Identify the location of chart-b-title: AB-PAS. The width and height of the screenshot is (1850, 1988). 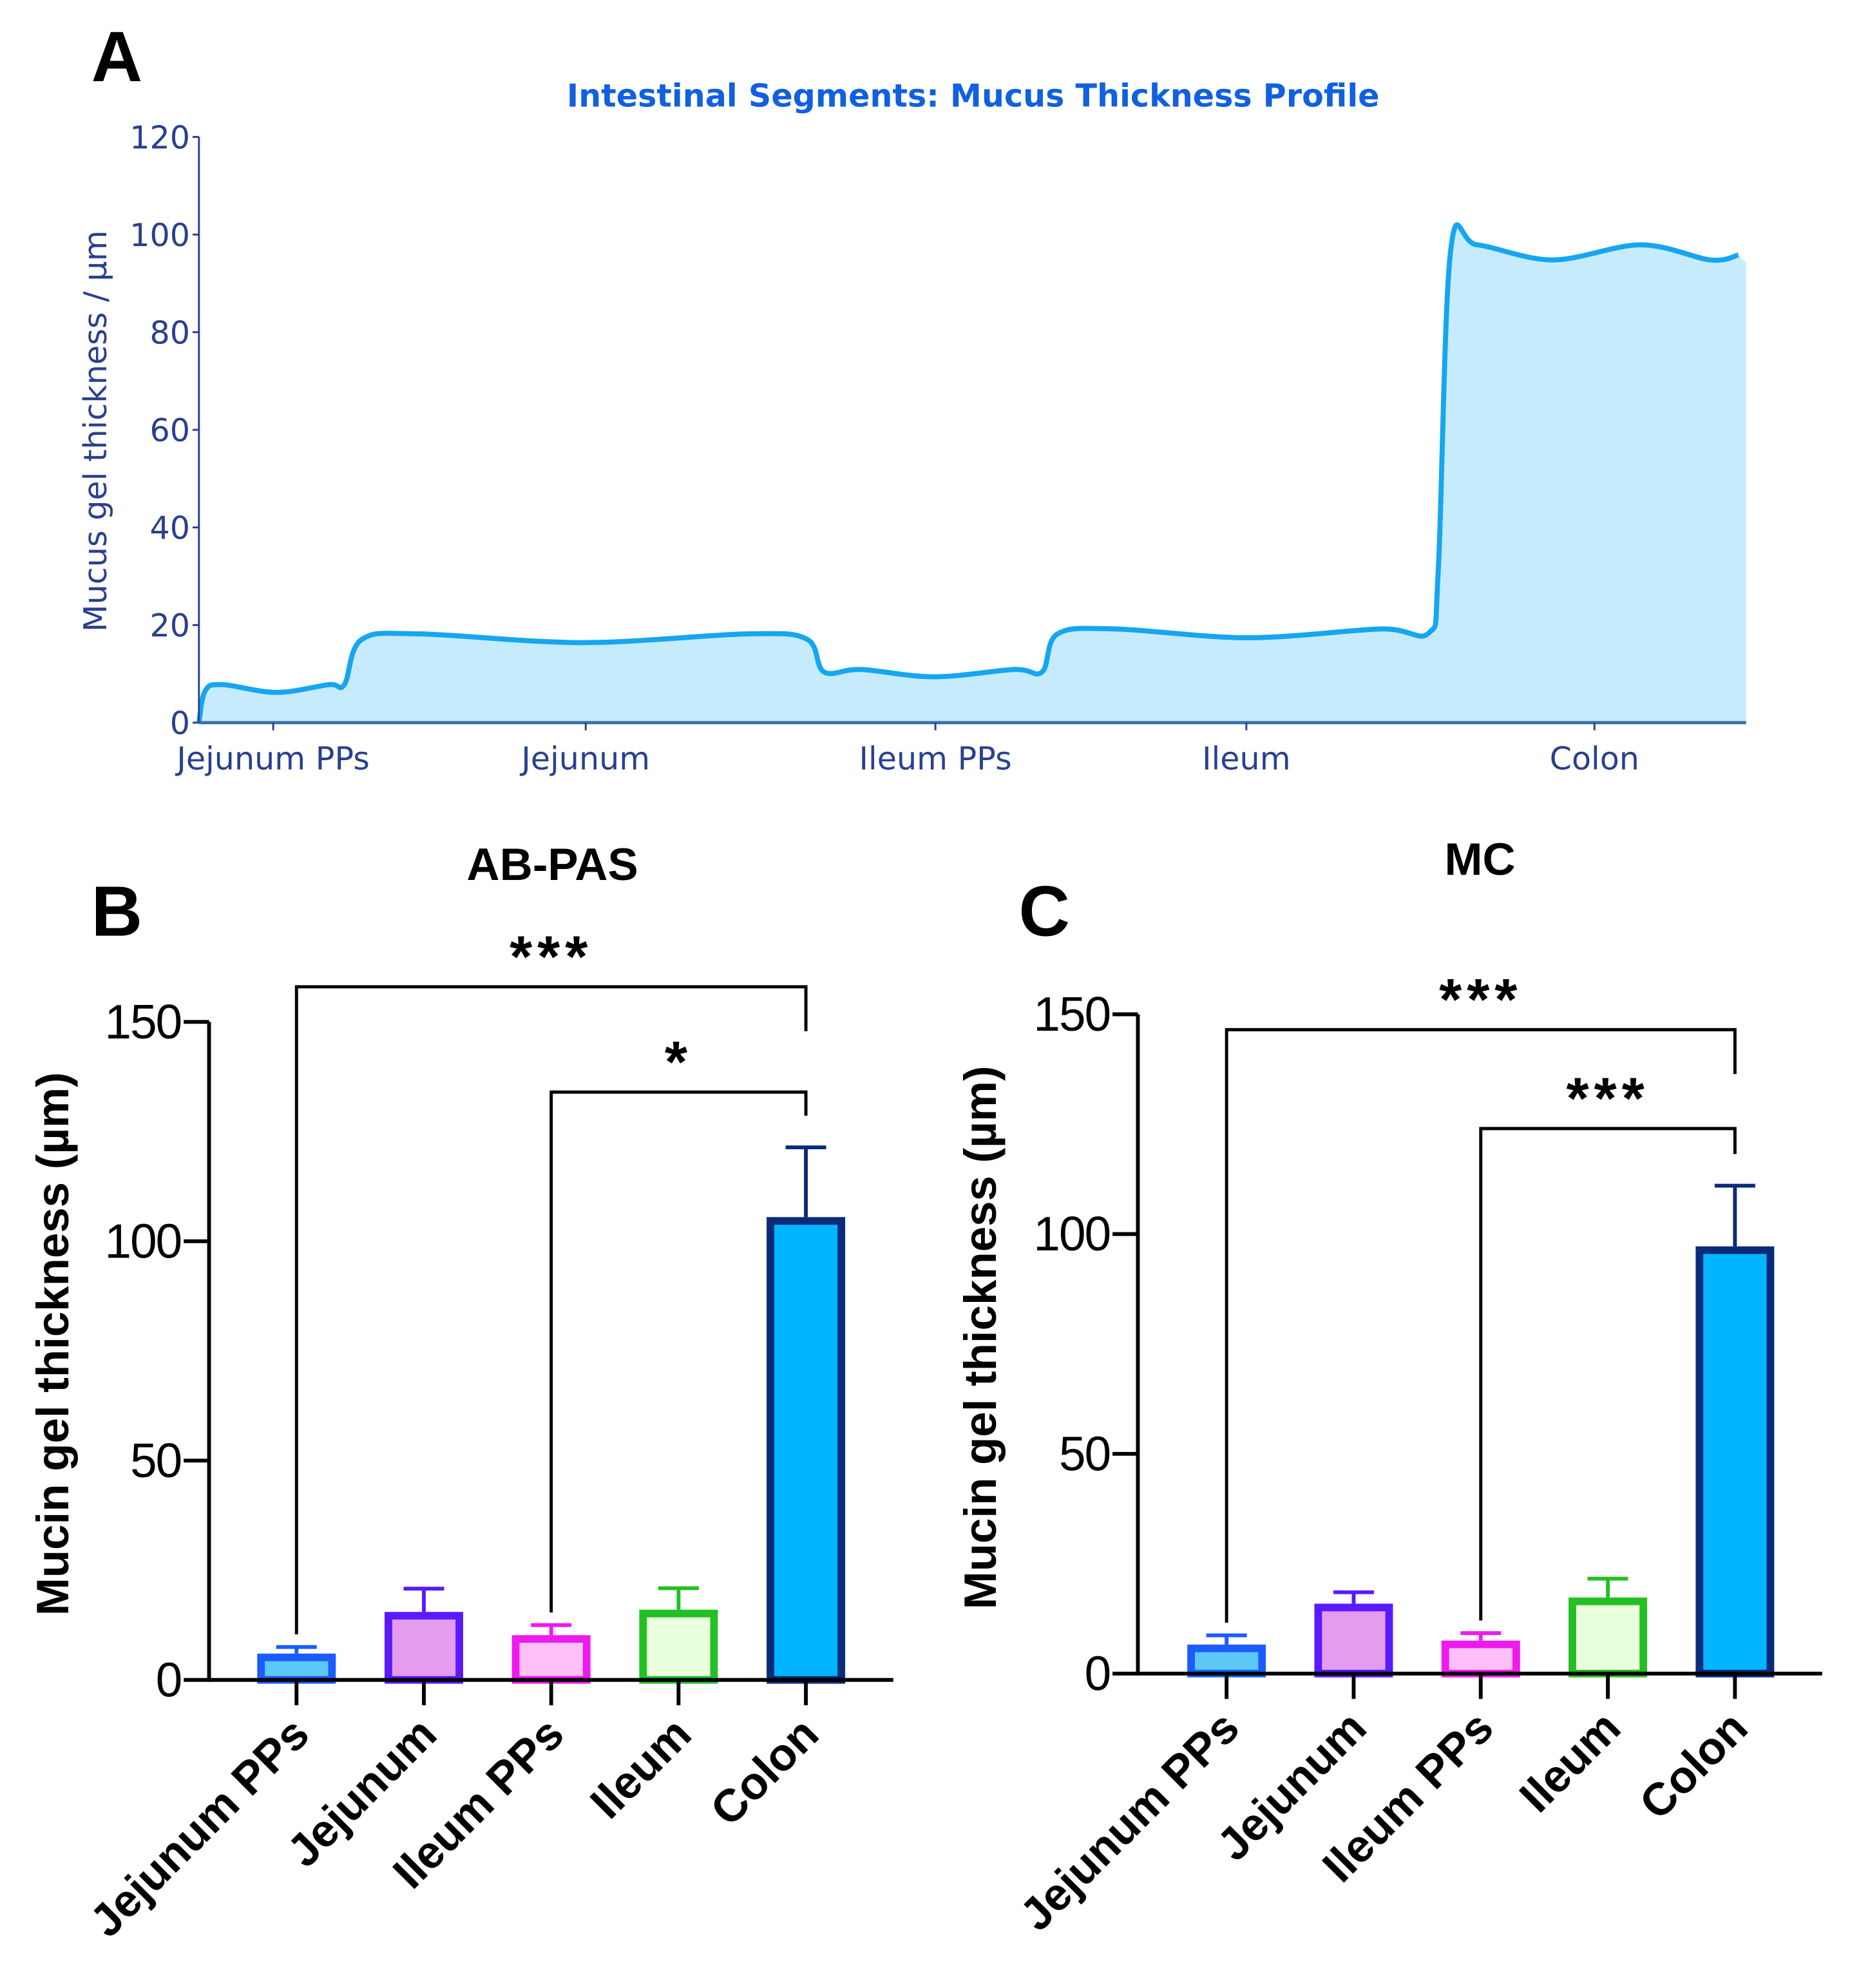
(552, 864).